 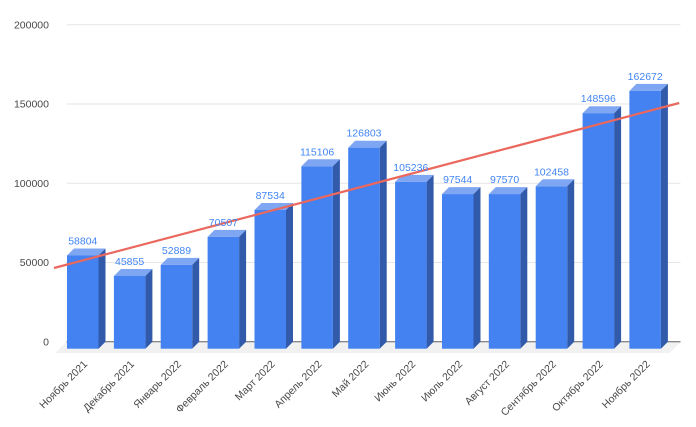 I want to click on svg-text: 58804, so click(x=82, y=242).